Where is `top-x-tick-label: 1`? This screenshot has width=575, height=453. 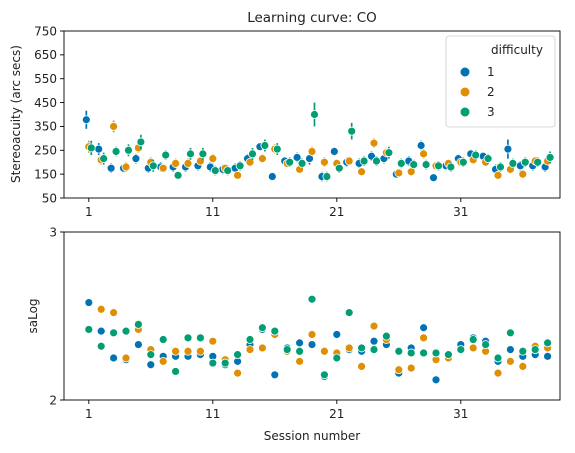
top-x-tick-label: 1 is located at coordinates (89, 212).